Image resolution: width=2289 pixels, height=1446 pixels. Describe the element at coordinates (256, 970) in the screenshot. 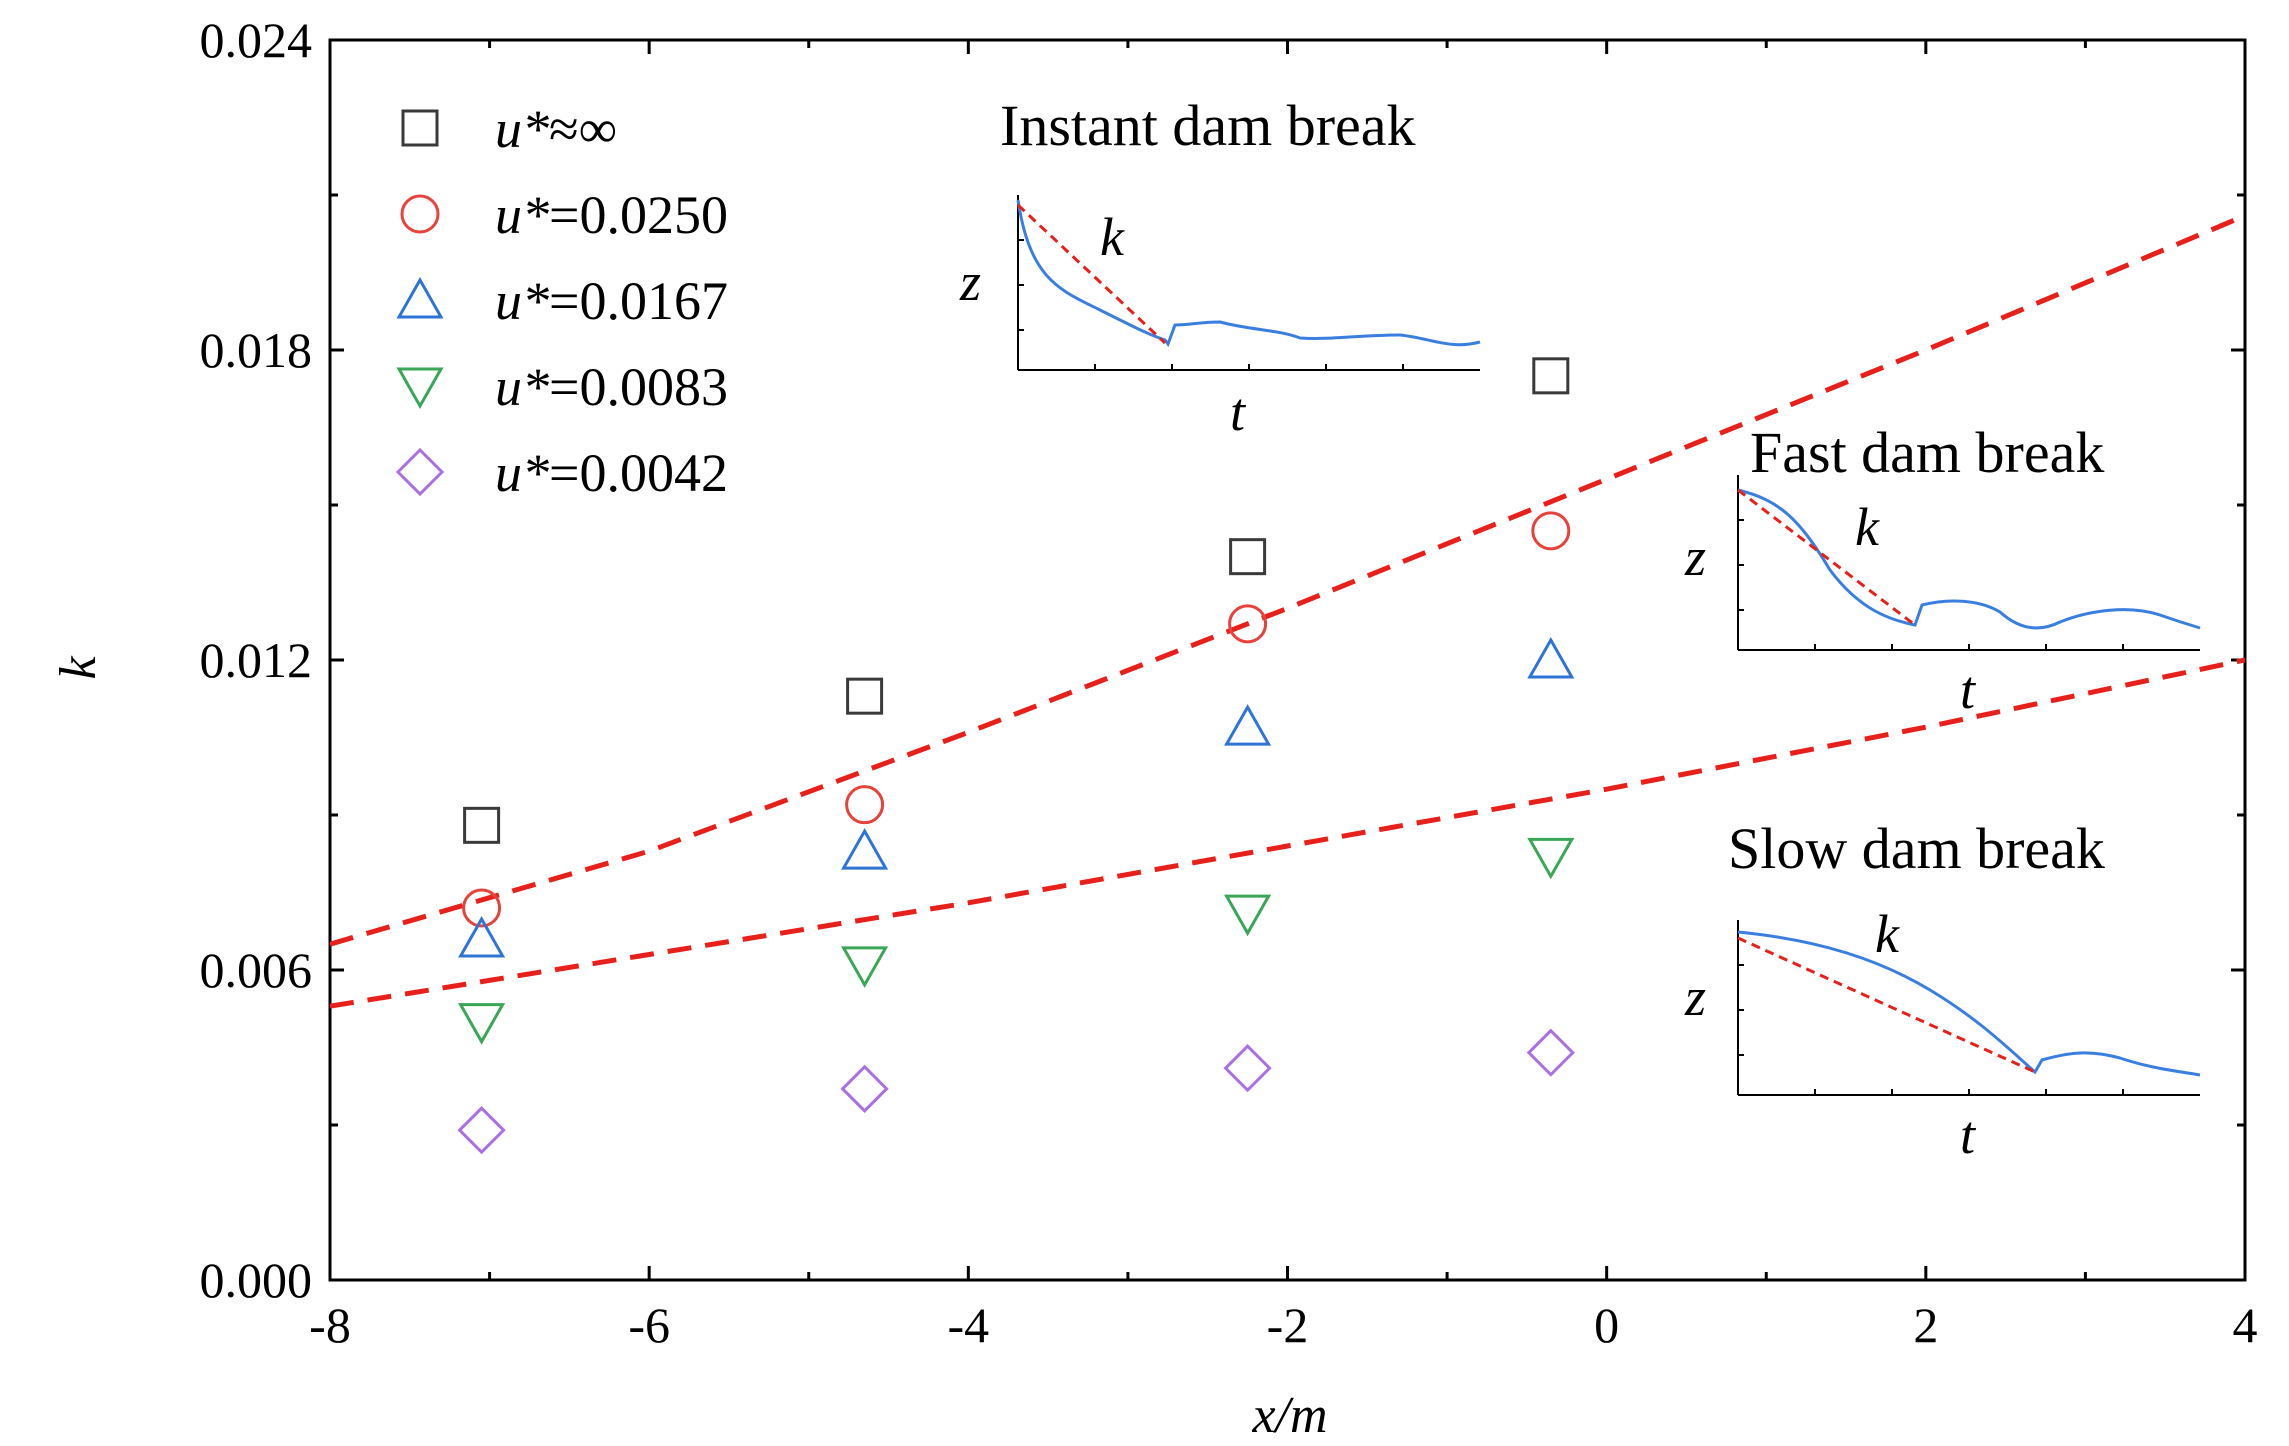

I see `y-tick-label: 0.006` at that location.